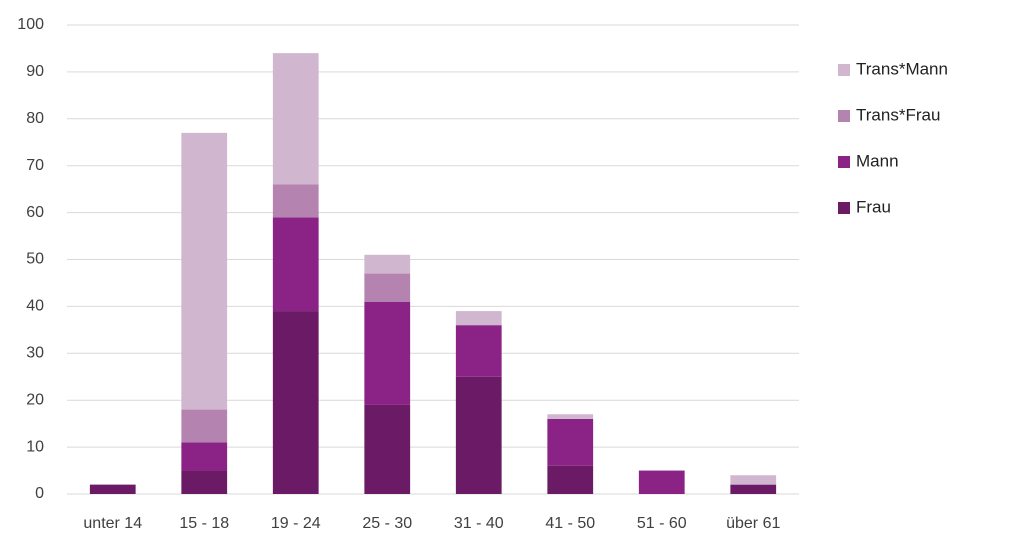 This screenshot has width=1022, height=536. What do you see at coordinates (35, 353) in the screenshot?
I see `y-tick-label: 30` at bounding box center [35, 353].